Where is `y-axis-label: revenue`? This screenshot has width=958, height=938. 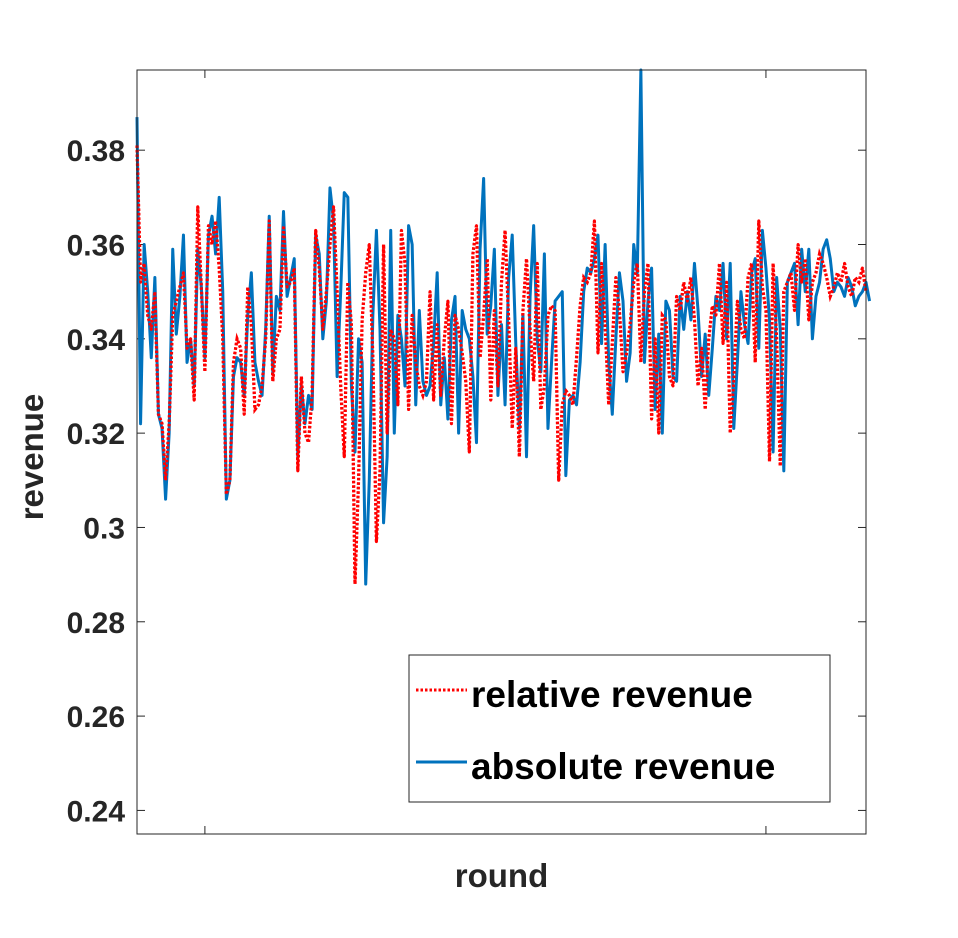 y-axis-label: revenue is located at coordinates (31, 457).